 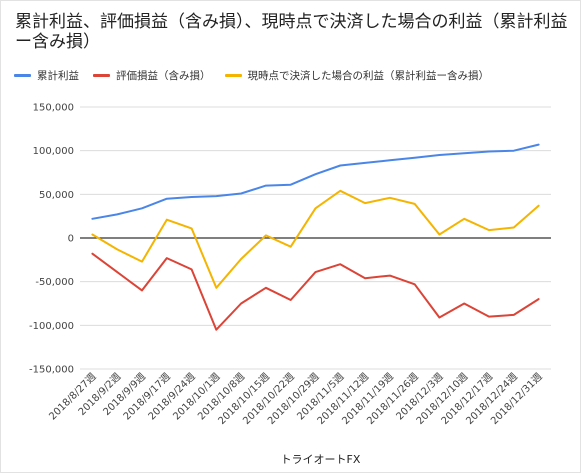 I want to click on chart-legend: 累計利益 評価損益（含み損） 現時点で決済した場合の利益（累計利益ー含み損）, so click(x=258, y=75).